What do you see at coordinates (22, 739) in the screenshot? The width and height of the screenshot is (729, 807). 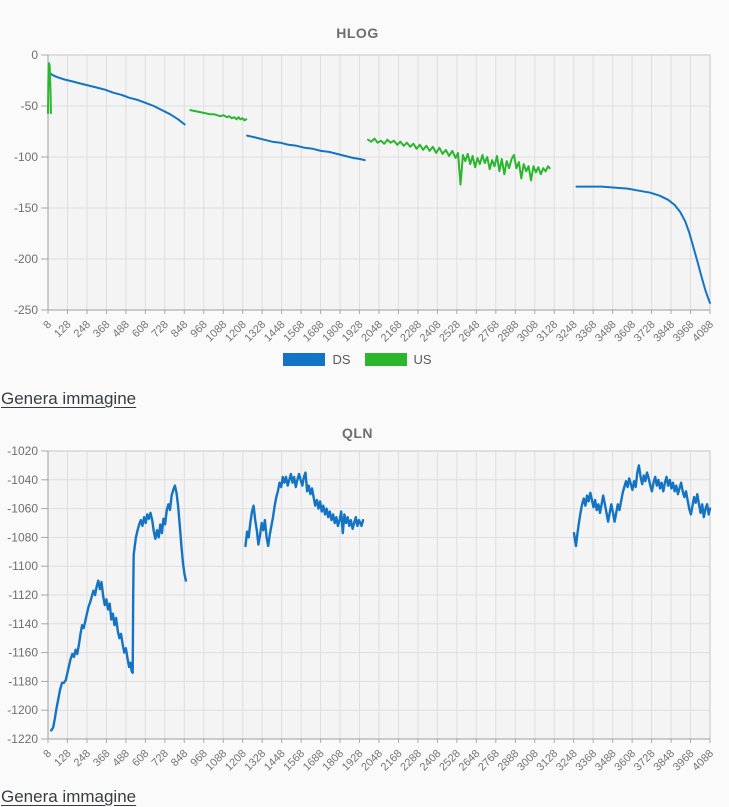 I see `y-axis-tick-label: -1220` at bounding box center [22, 739].